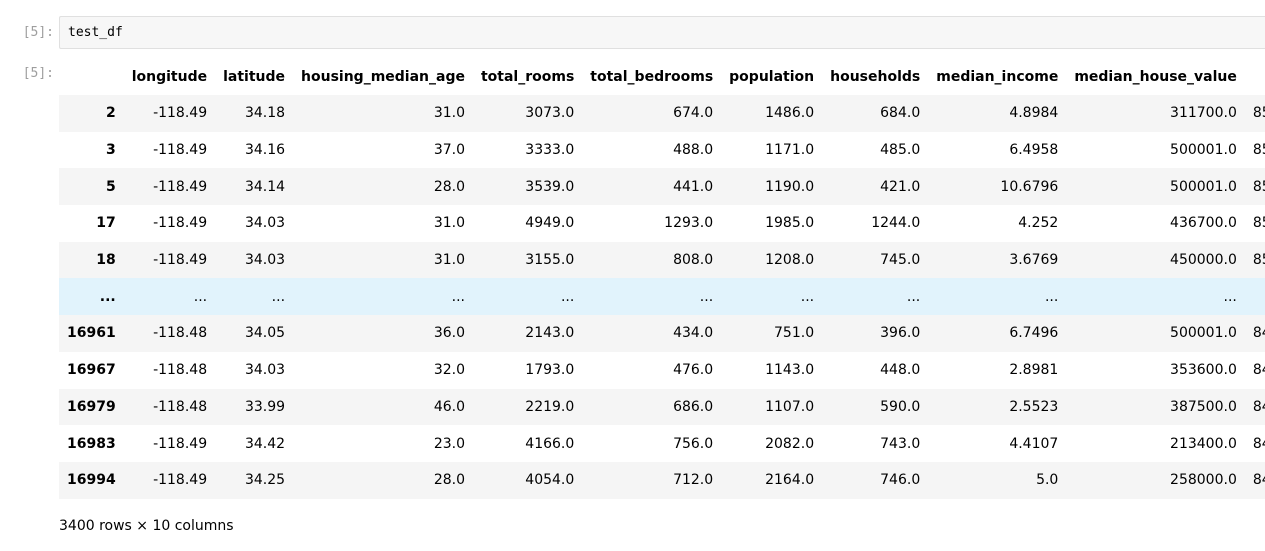 This screenshot has width=1265, height=551. I want to click on cell-id: 8502, so click(1258, 113).